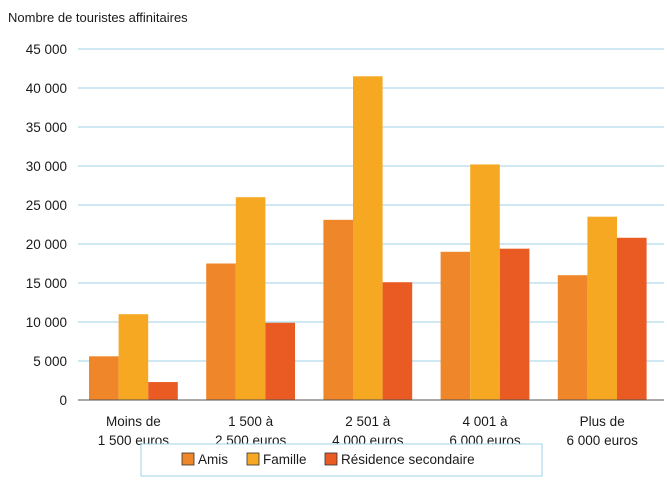  Describe the element at coordinates (50, 361) in the screenshot. I see `y-tick-label: 5 000` at that location.